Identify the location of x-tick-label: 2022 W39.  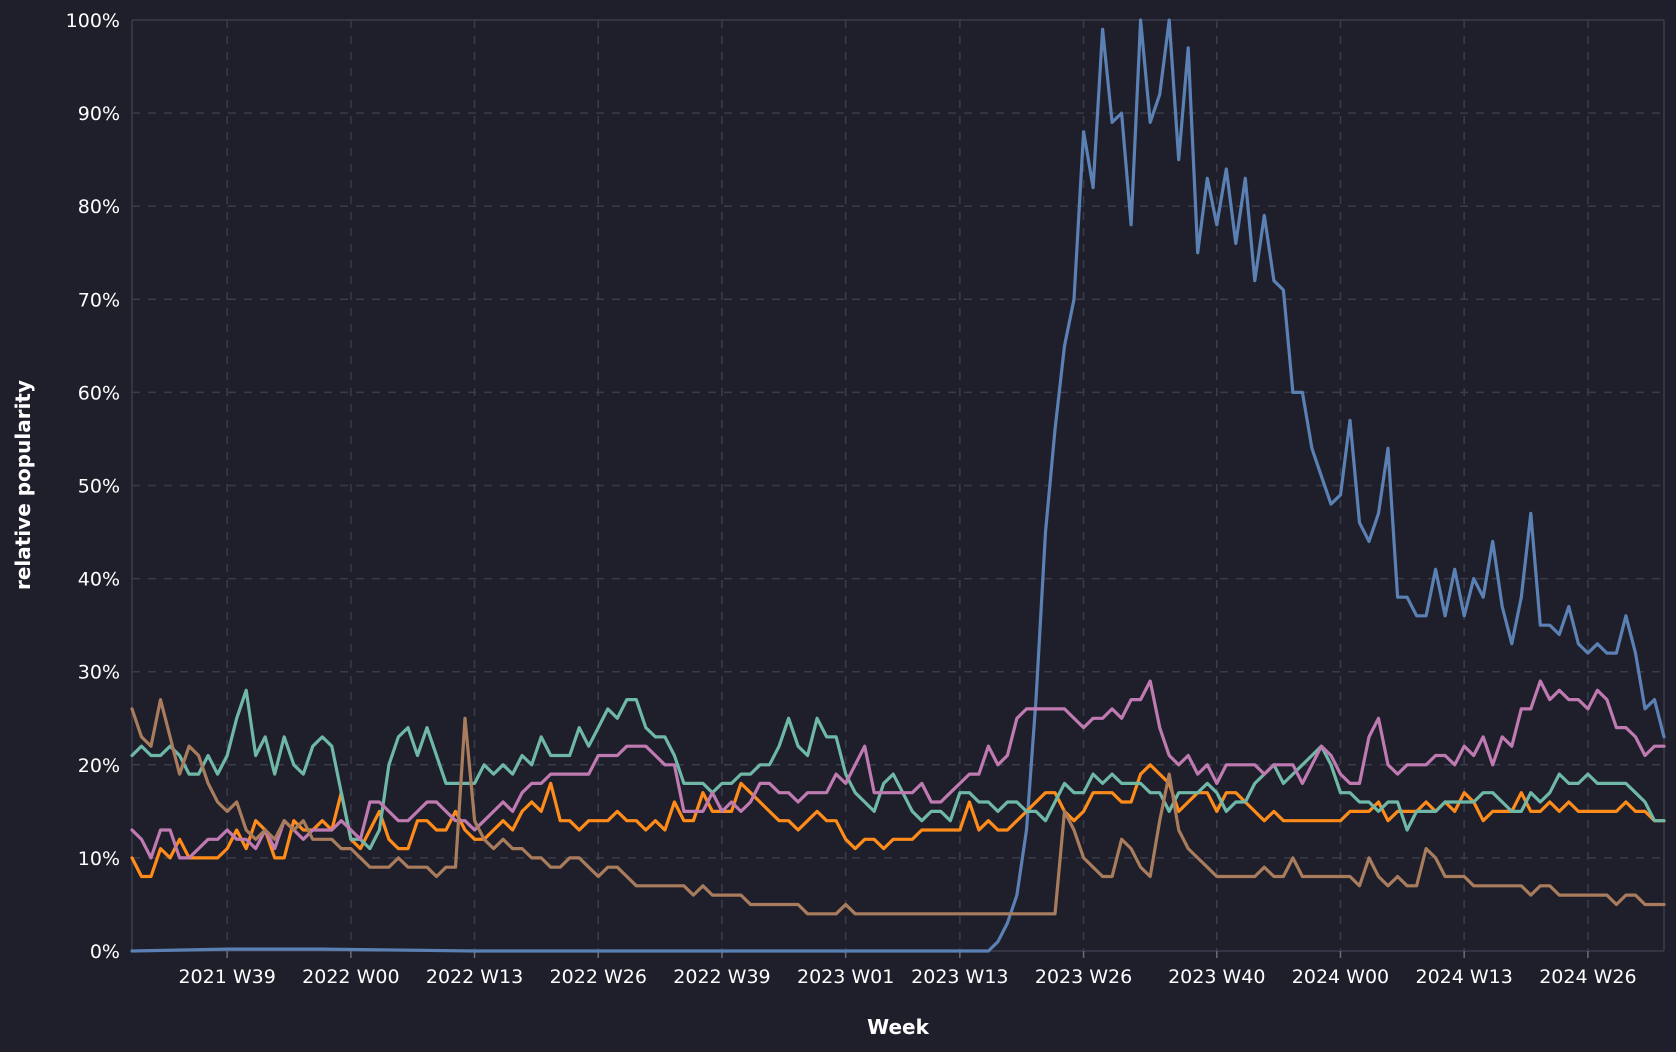
(721, 977).